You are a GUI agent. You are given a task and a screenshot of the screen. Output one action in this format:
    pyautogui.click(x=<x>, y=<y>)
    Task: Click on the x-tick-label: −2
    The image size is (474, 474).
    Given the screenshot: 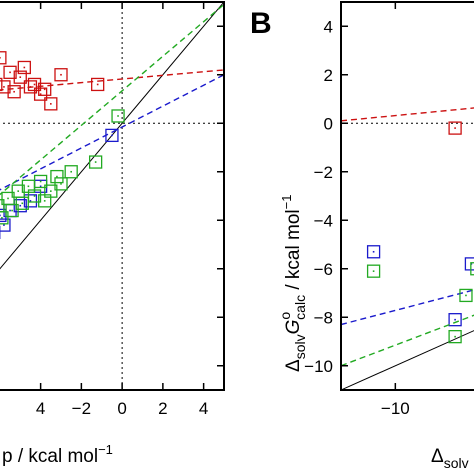 What is the action you would take?
    pyautogui.click(x=81, y=408)
    